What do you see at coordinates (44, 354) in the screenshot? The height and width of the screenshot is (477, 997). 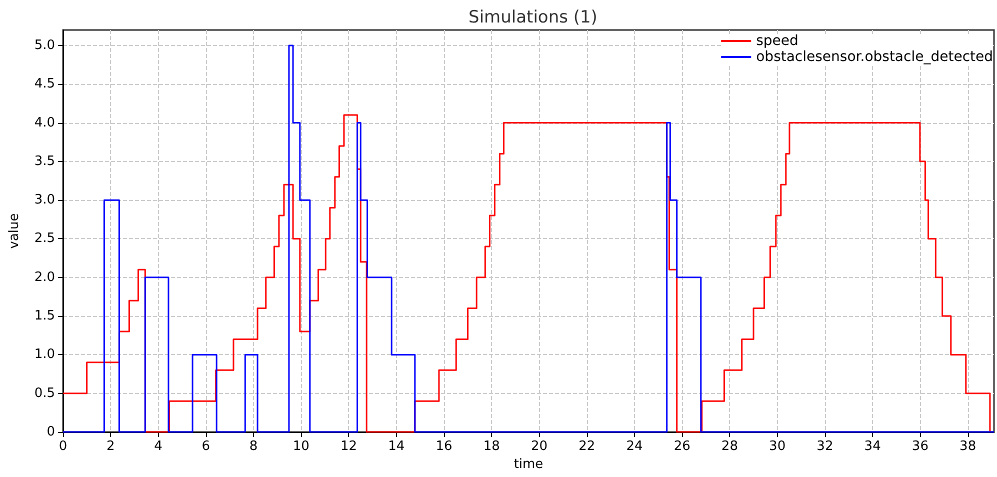 I see `y-tick-label: 1.0` at bounding box center [44, 354].